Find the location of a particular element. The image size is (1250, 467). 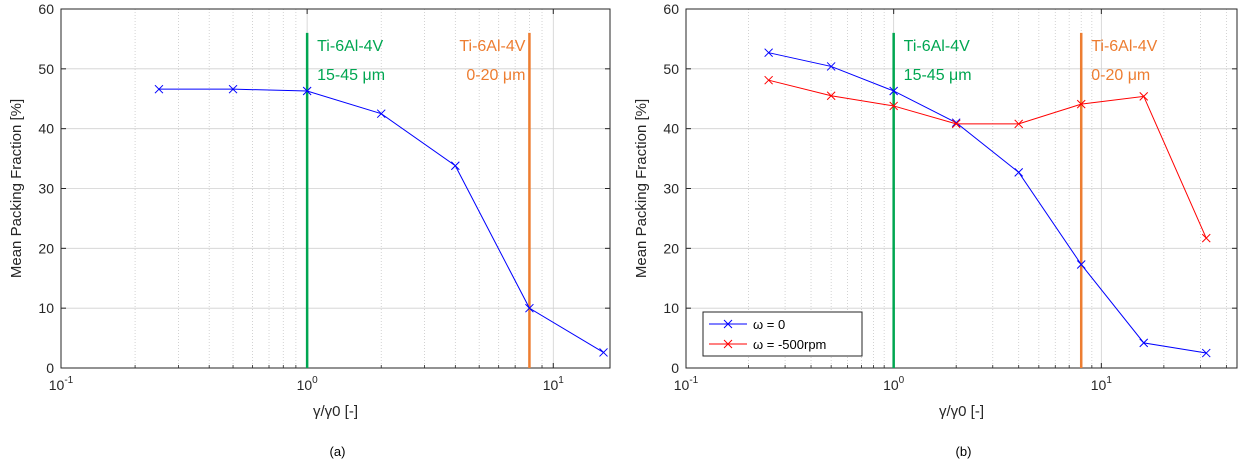

series-line is located at coordinates (987, 159).